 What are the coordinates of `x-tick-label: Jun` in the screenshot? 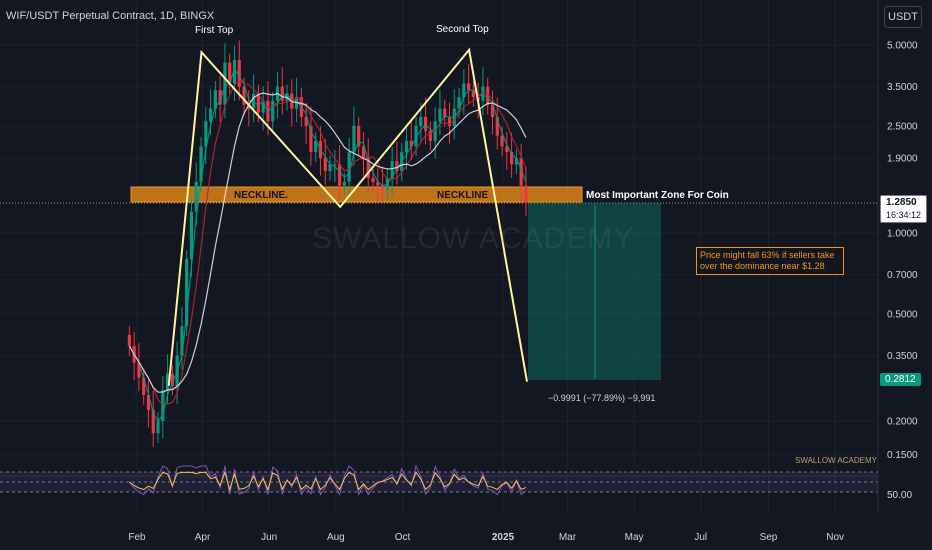 It's located at (269, 537).